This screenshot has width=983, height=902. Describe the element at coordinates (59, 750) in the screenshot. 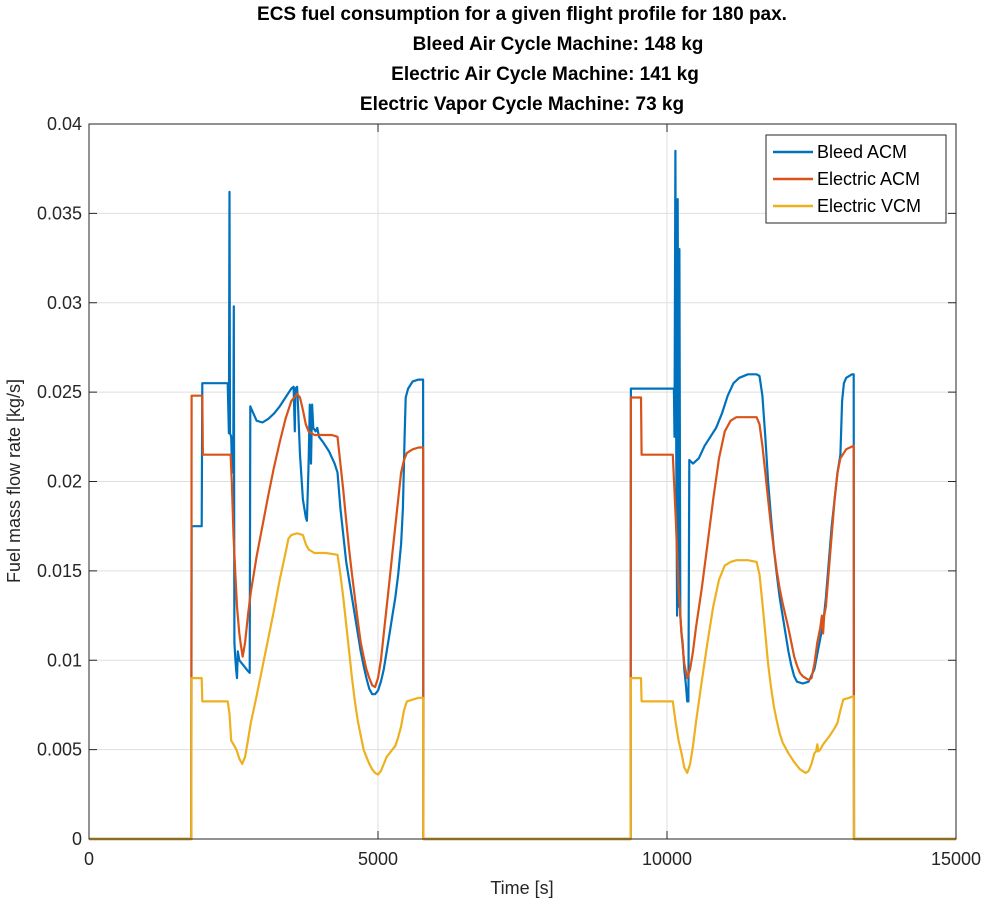

I see `y-tick-label: 0.005` at that location.